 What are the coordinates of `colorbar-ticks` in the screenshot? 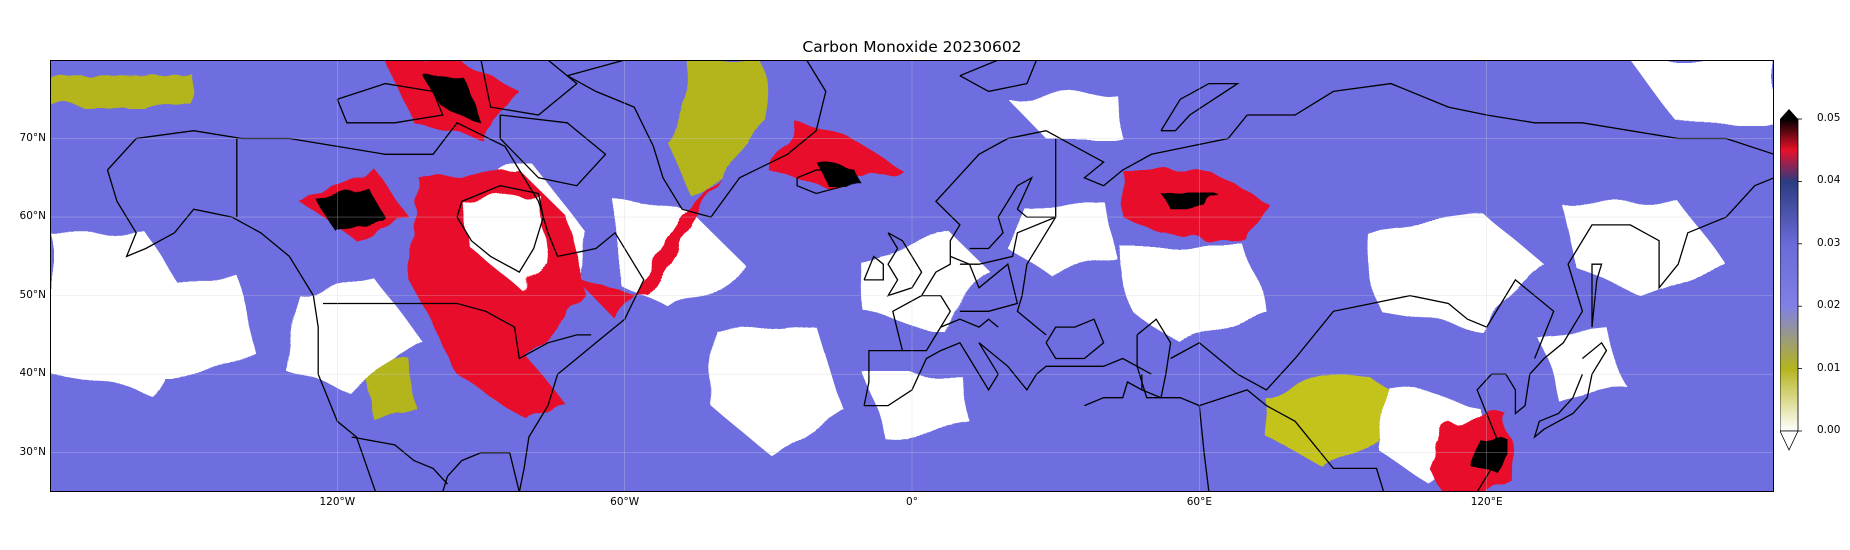 It's located at (1800, 275).